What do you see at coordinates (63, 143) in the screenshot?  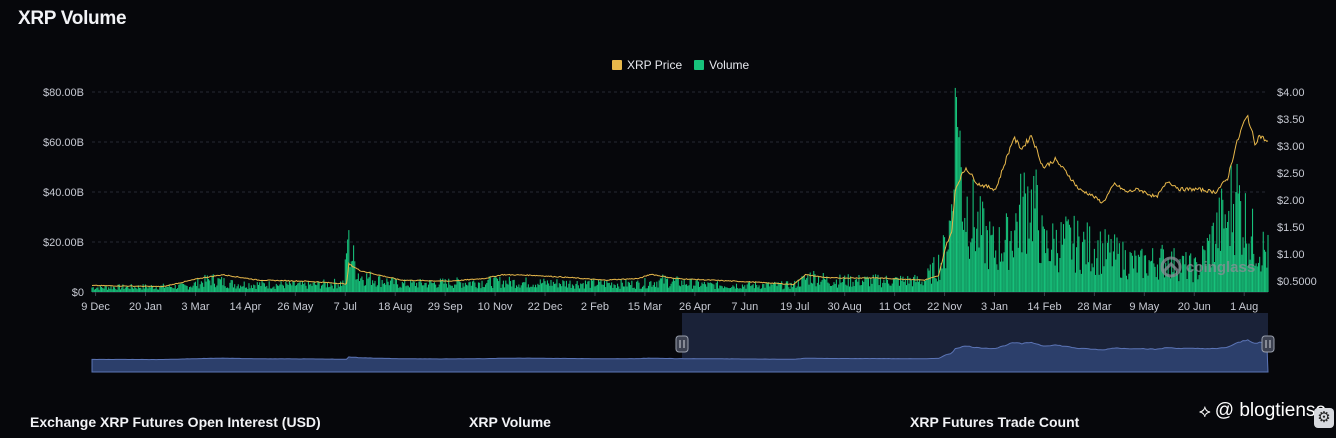 I see `left-tick-label: $60.00B` at bounding box center [63, 143].